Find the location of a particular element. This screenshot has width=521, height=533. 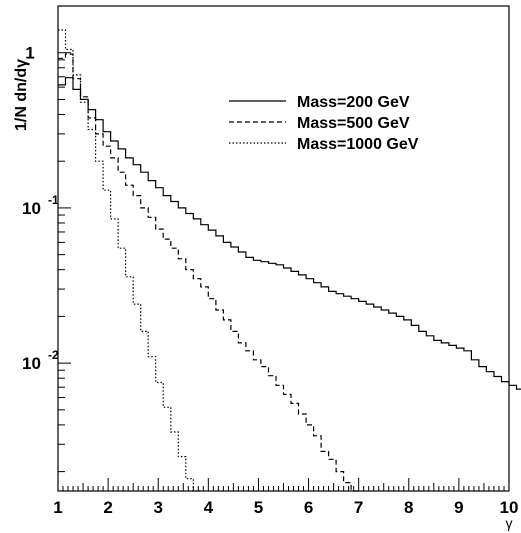

legend-label-2: Mass=500 GeV is located at coordinates (353, 123).